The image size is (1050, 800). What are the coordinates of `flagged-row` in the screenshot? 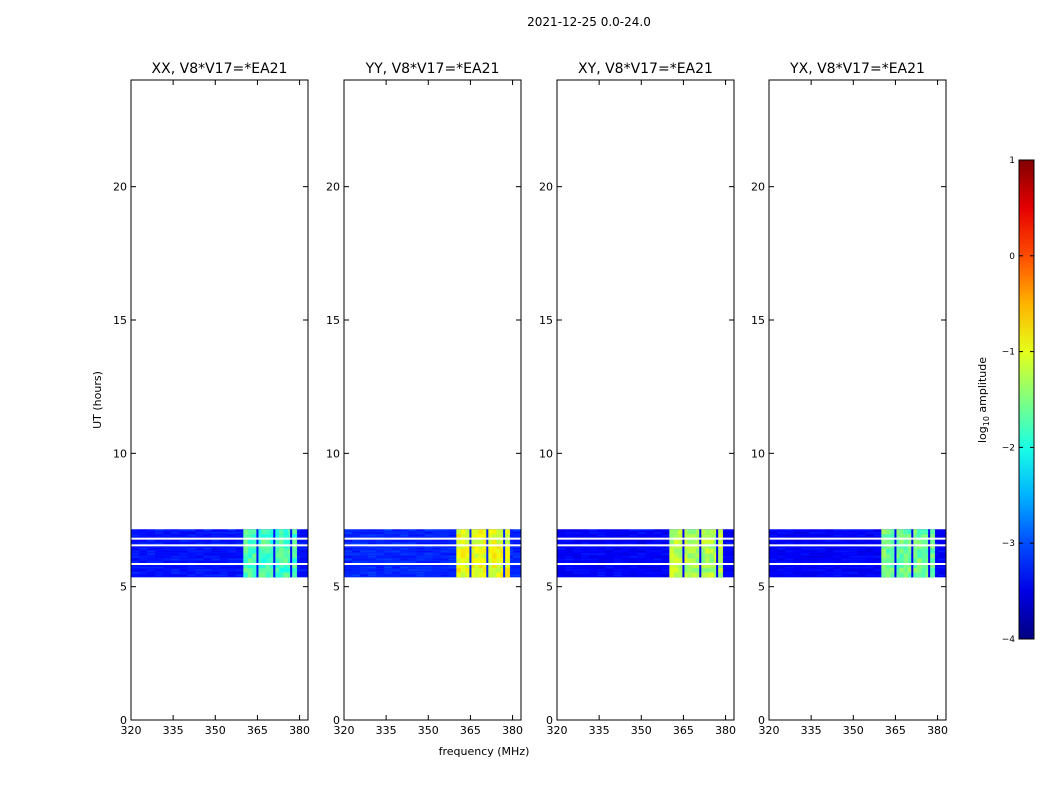 It's located at (645, 538).